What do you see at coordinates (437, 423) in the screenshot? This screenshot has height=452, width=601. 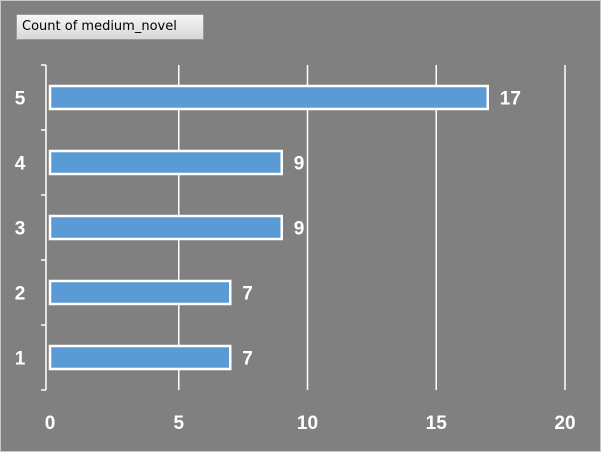 I see `x-tick-label: 15` at bounding box center [437, 423].